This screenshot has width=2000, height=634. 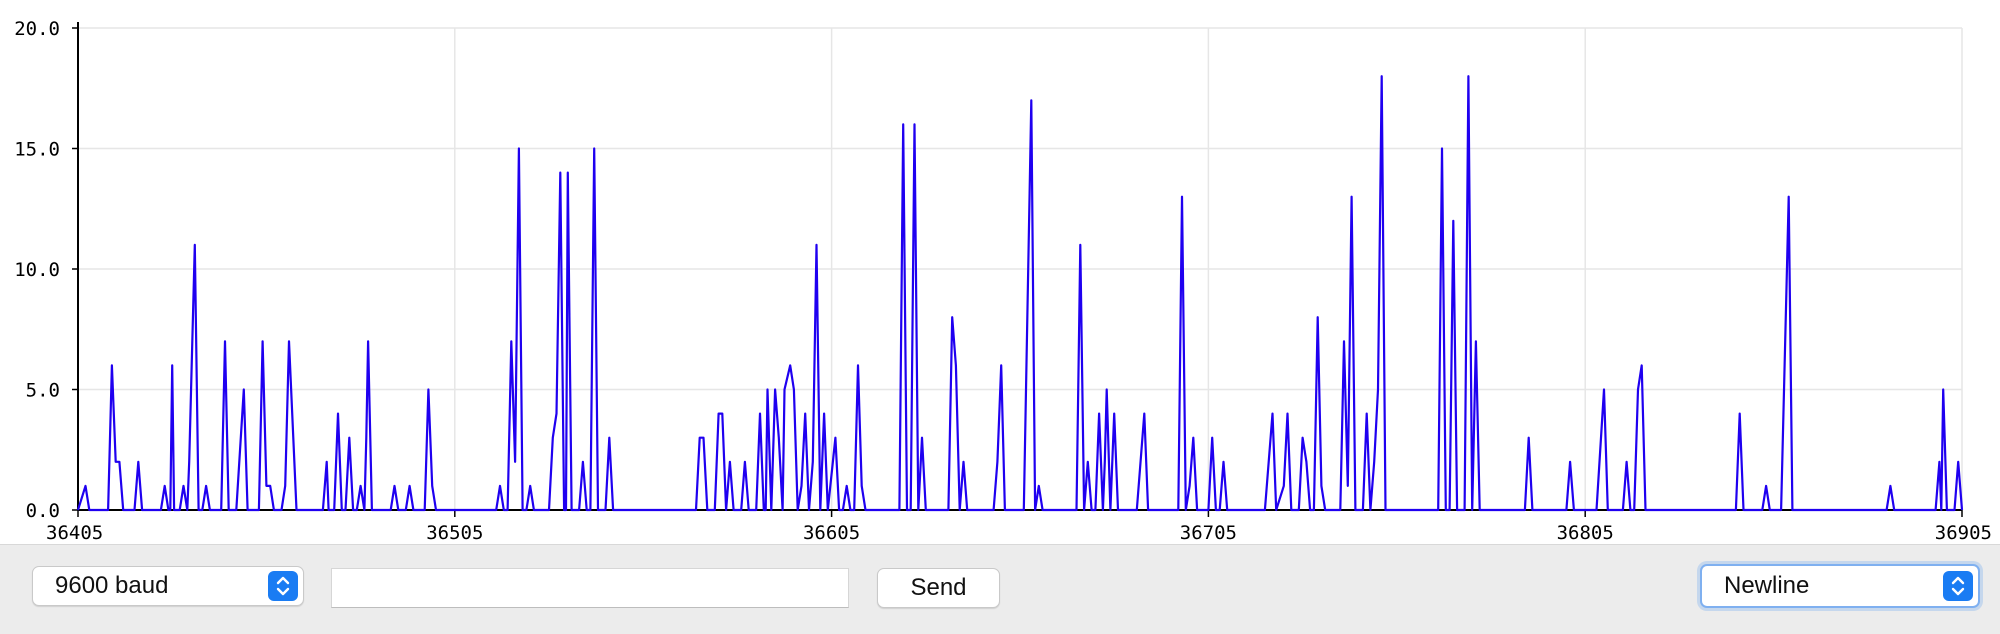 I want to click on plotter-toolbar: 9600 baud Send Newline, so click(x=1000, y=589).